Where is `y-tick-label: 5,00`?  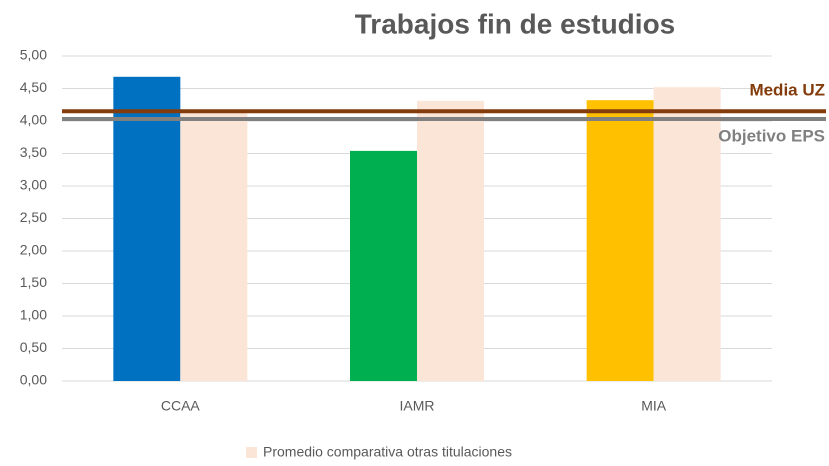 y-tick-label: 5,00 is located at coordinates (33, 55).